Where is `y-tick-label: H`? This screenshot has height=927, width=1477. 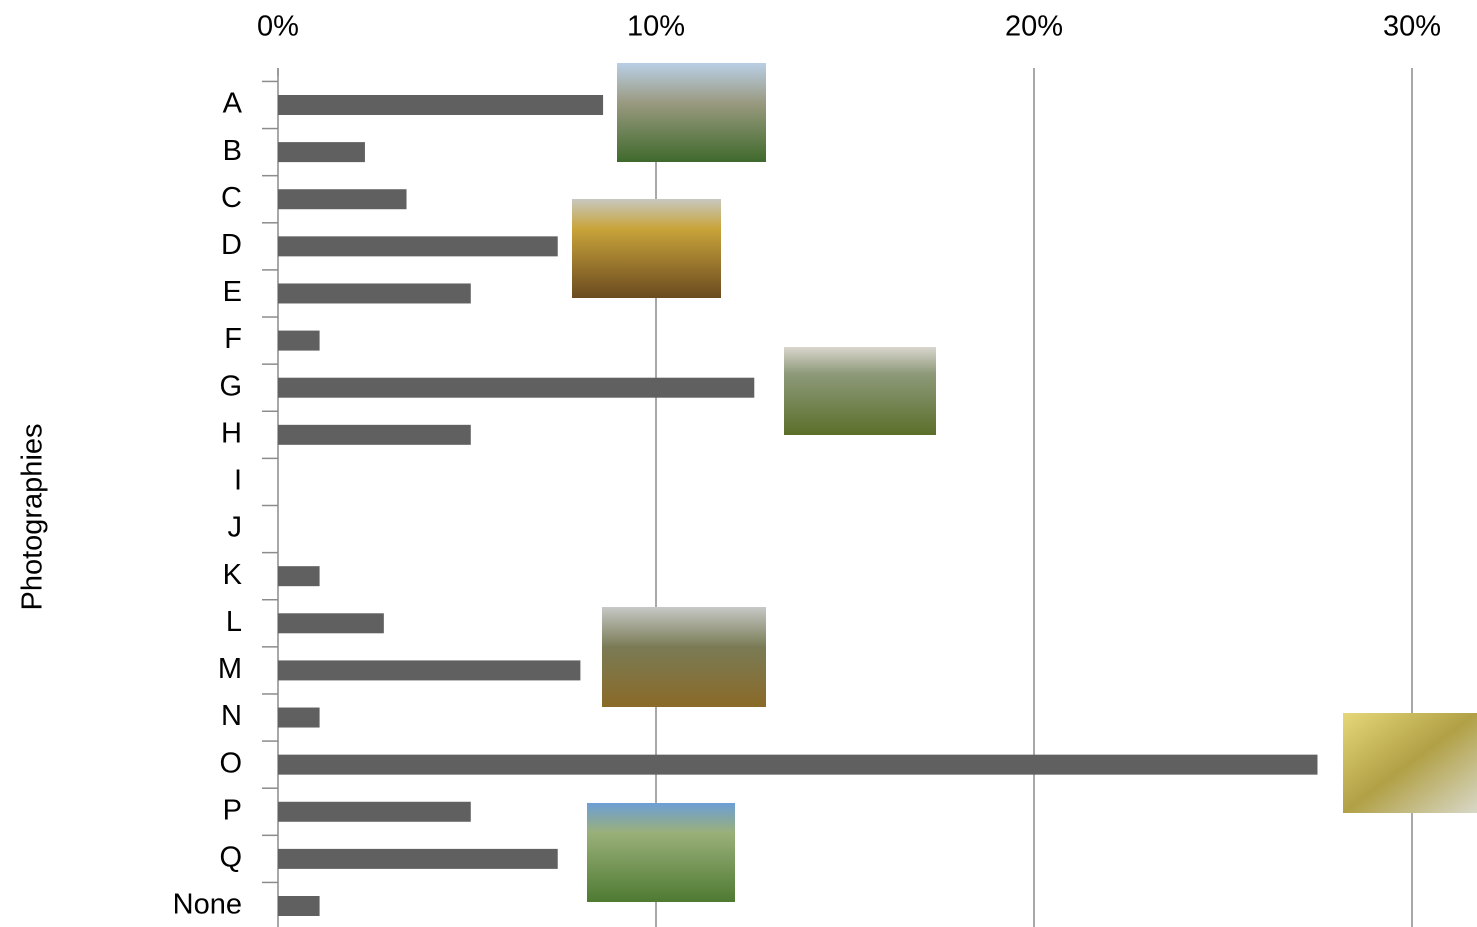
y-tick-label: H is located at coordinates (231, 433).